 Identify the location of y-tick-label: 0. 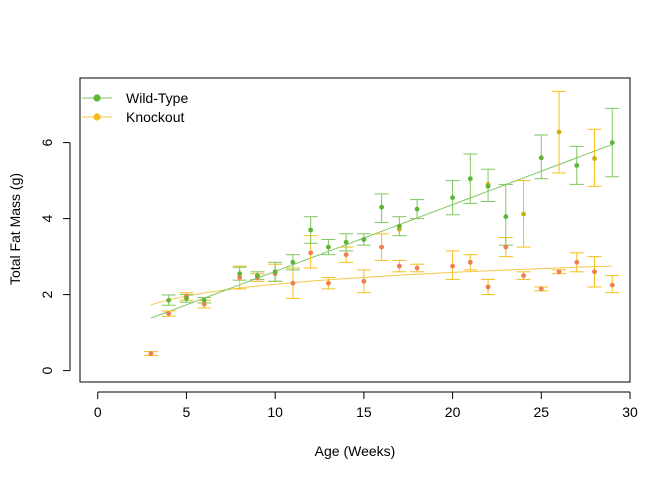
(47, 370).